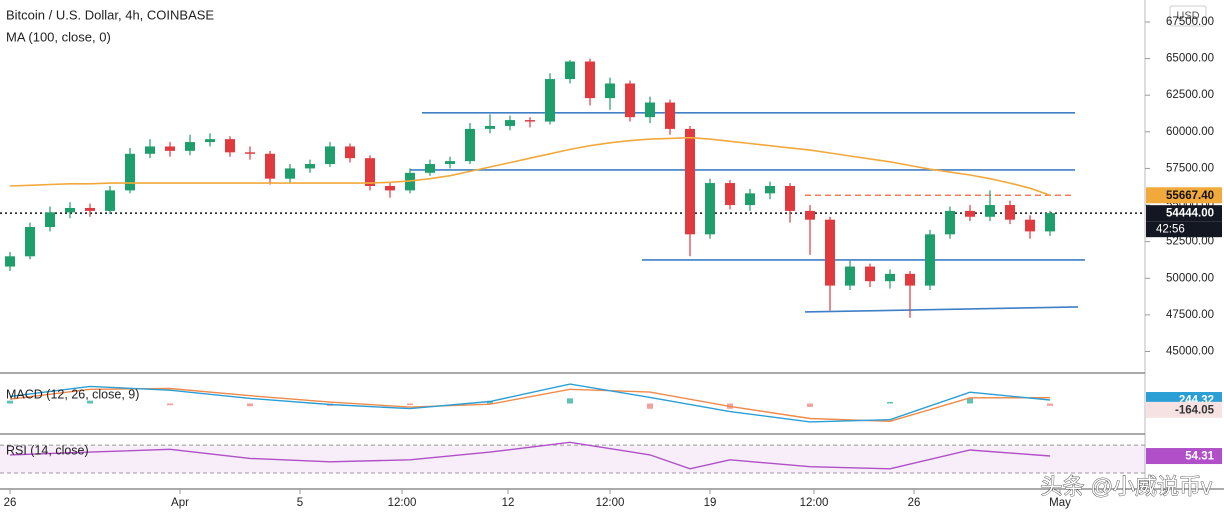  Describe the element at coordinates (1190, 214) in the screenshot. I see `price-badge-label: 54444.00` at that location.